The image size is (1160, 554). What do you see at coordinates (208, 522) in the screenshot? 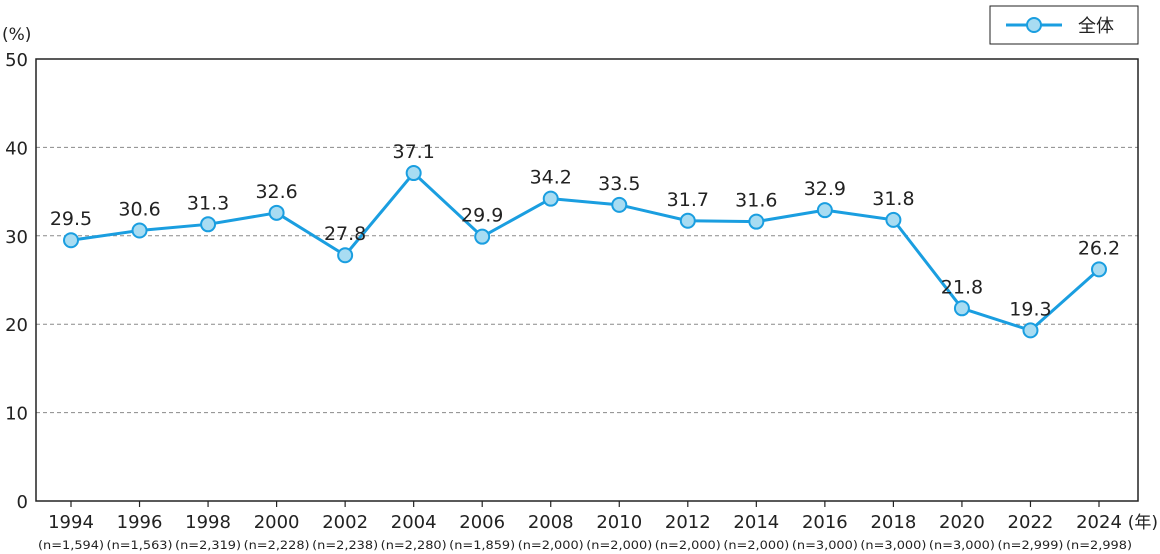
I see `x-tick-label: 1998` at bounding box center [208, 522].